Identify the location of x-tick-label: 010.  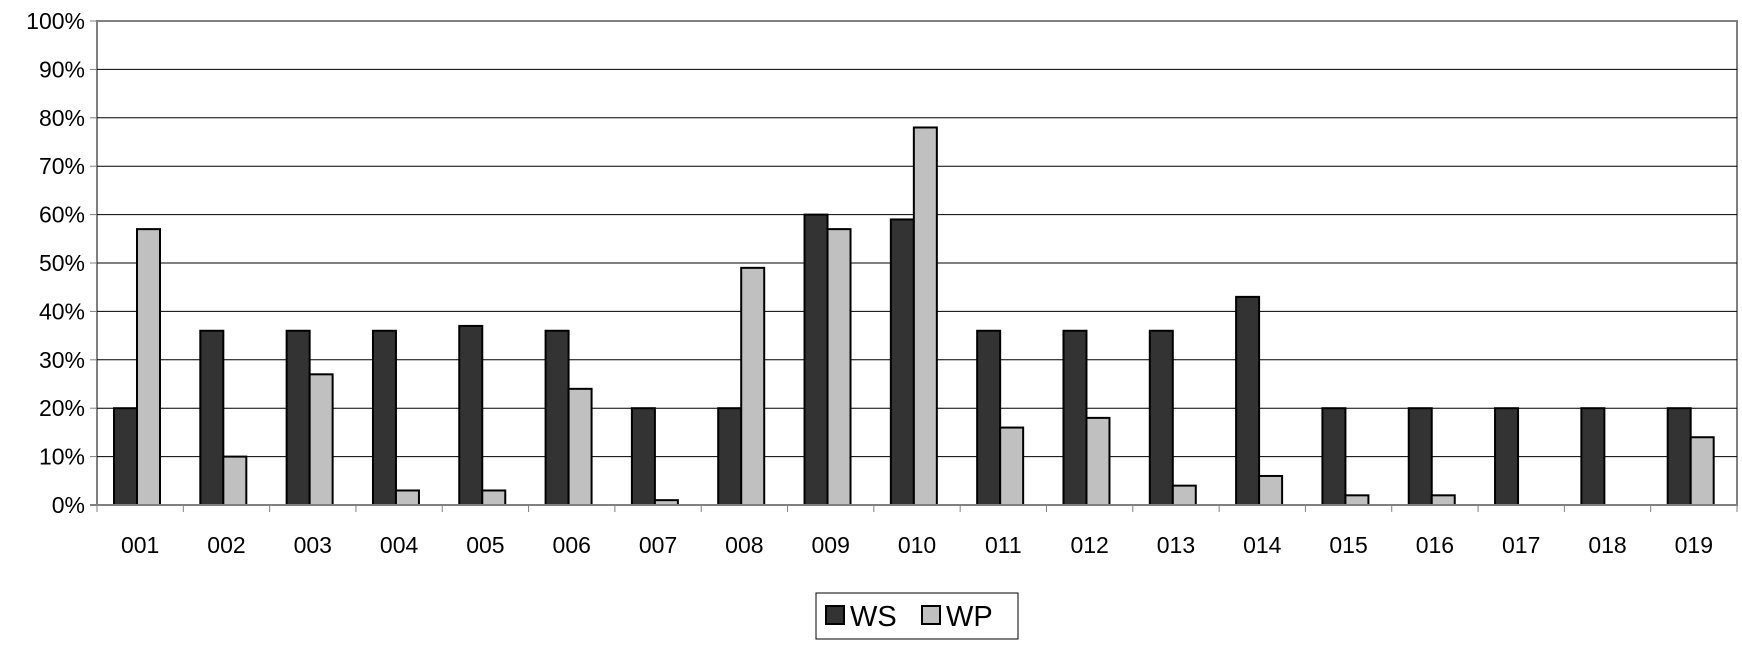
(917, 545).